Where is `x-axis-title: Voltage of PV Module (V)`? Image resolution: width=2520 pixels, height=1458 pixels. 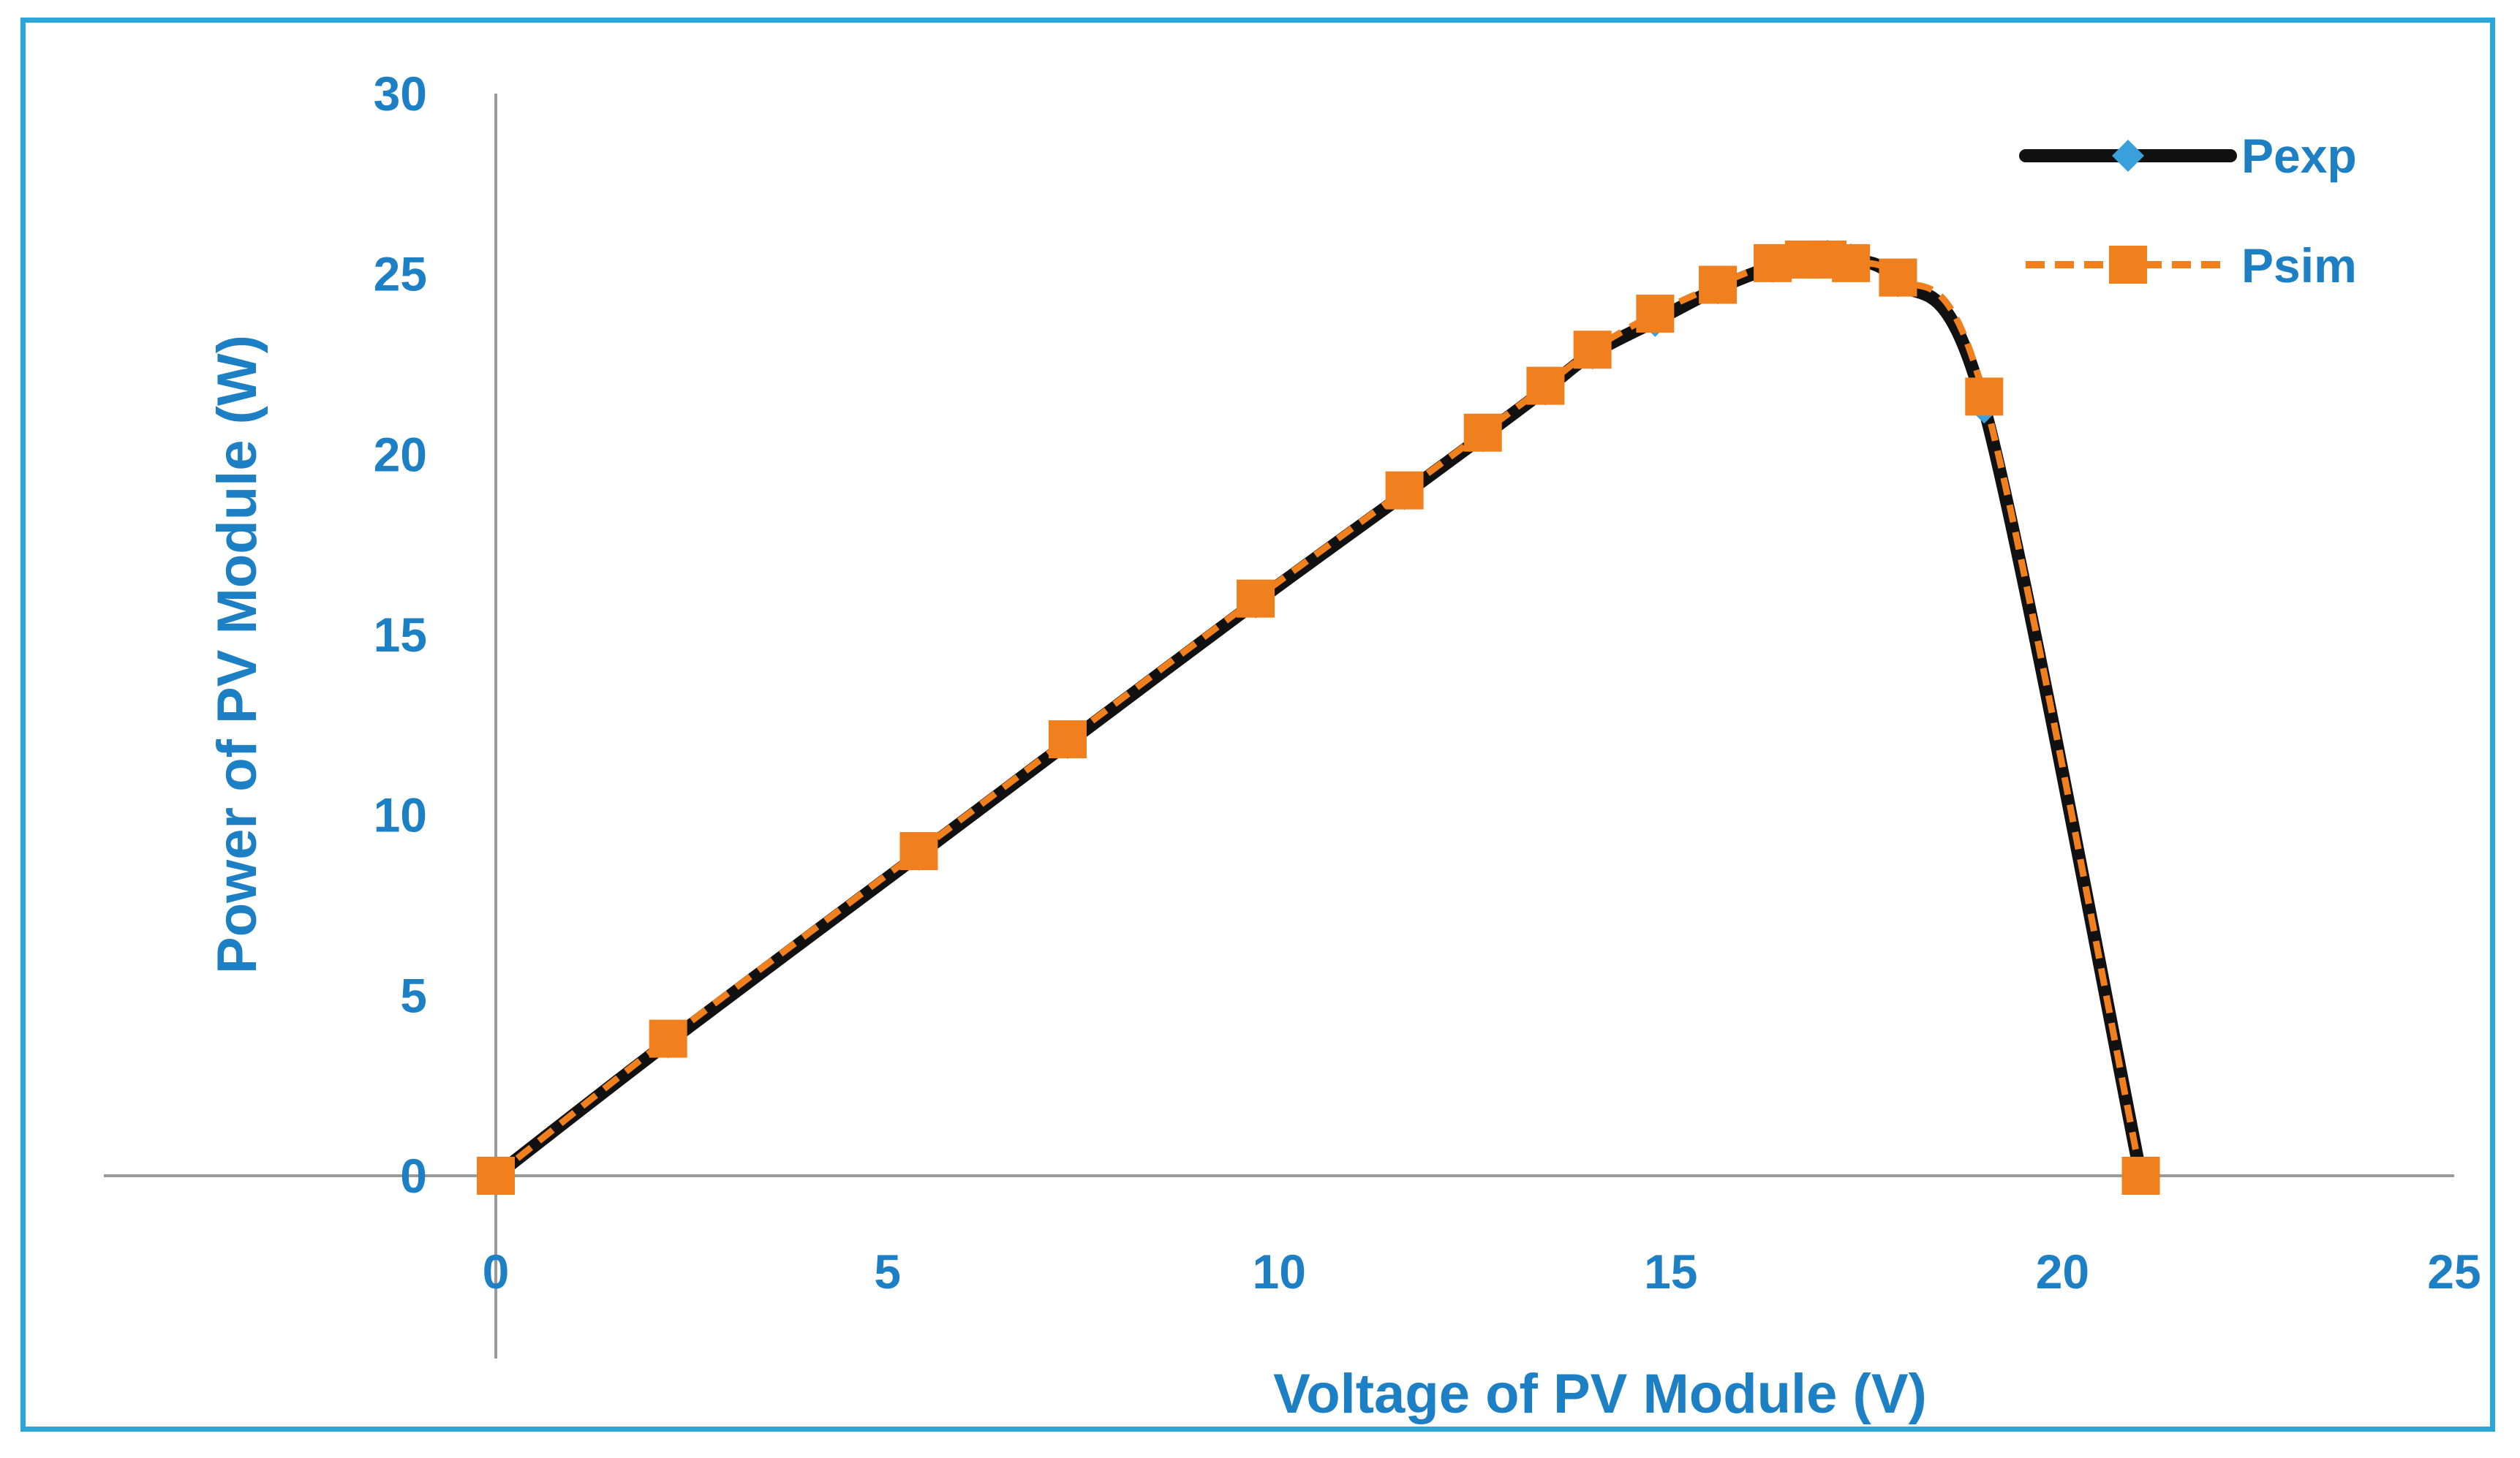
x-axis-title: Voltage of PV Module (V) is located at coordinates (1600, 1394).